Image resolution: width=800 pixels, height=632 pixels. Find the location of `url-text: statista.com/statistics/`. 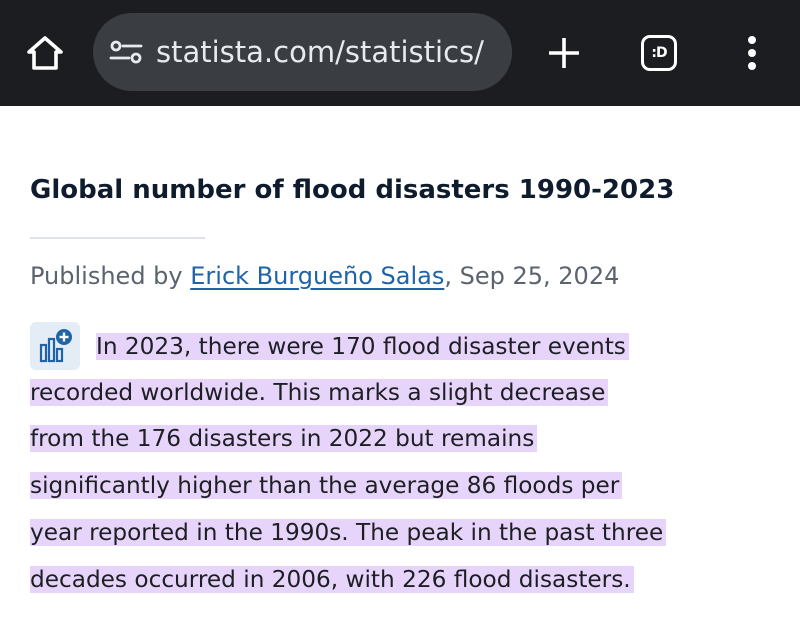

url-text: statista.com/statistics/ is located at coordinates (320, 52).